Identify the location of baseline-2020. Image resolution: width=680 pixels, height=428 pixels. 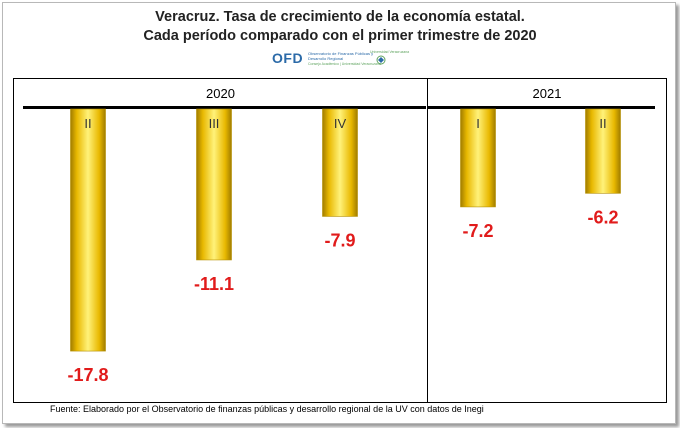
(224, 107).